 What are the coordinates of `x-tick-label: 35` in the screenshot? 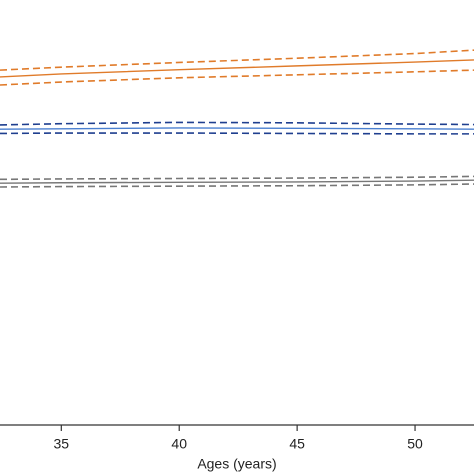 It's located at (62, 444).